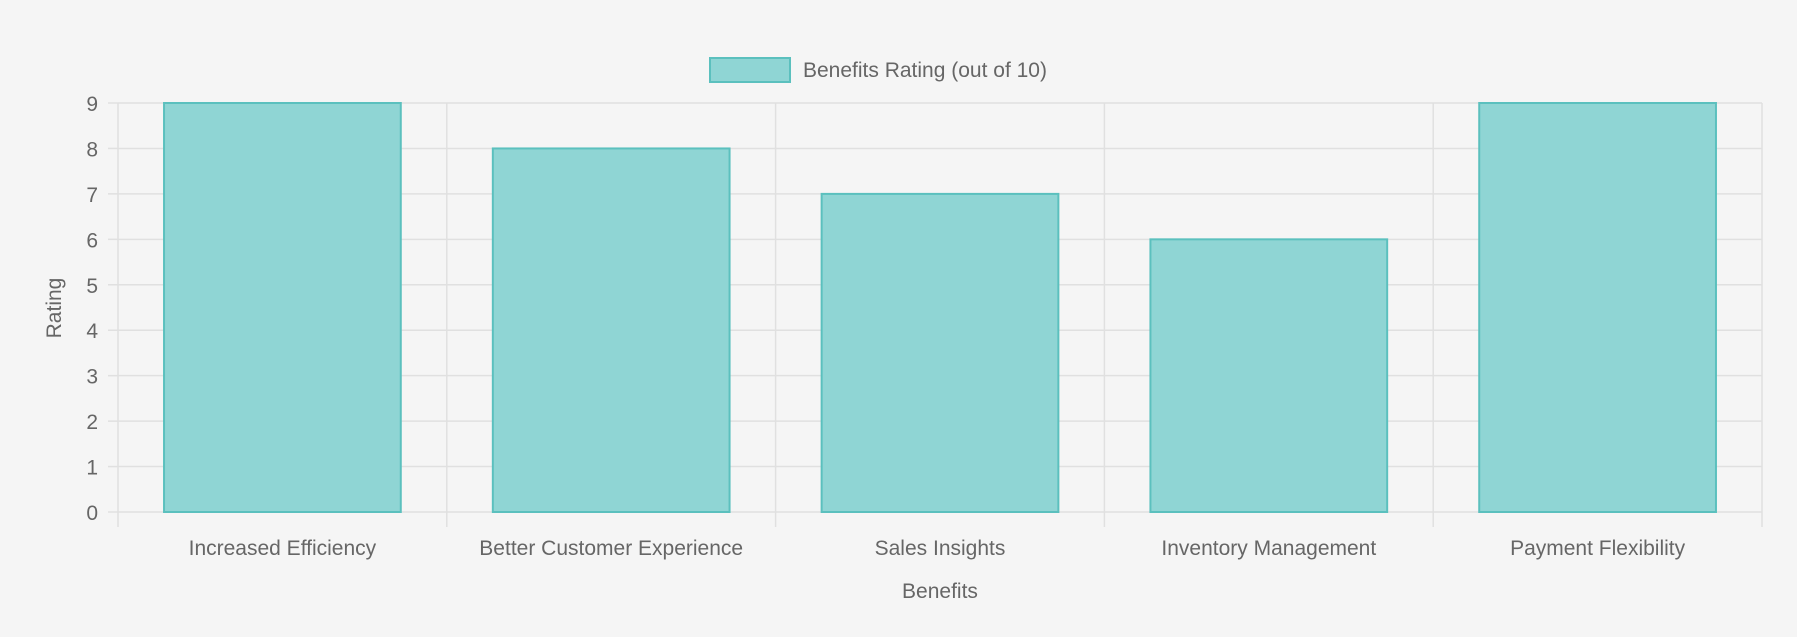 This screenshot has height=637, width=1797. I want to click on x-tick-label: Better Customer Experience, so click(611, 548).